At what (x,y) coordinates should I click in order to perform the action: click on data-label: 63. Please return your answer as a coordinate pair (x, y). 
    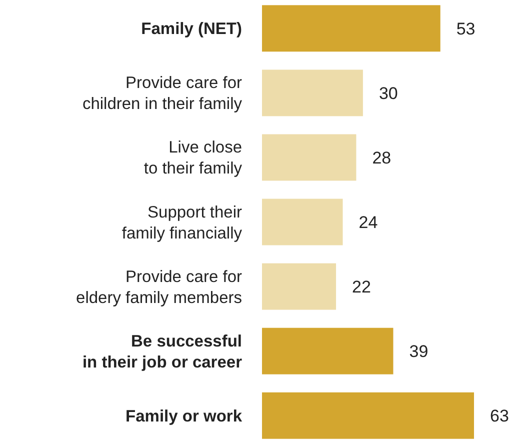
    Looking at the image, I should click on (499, 416).